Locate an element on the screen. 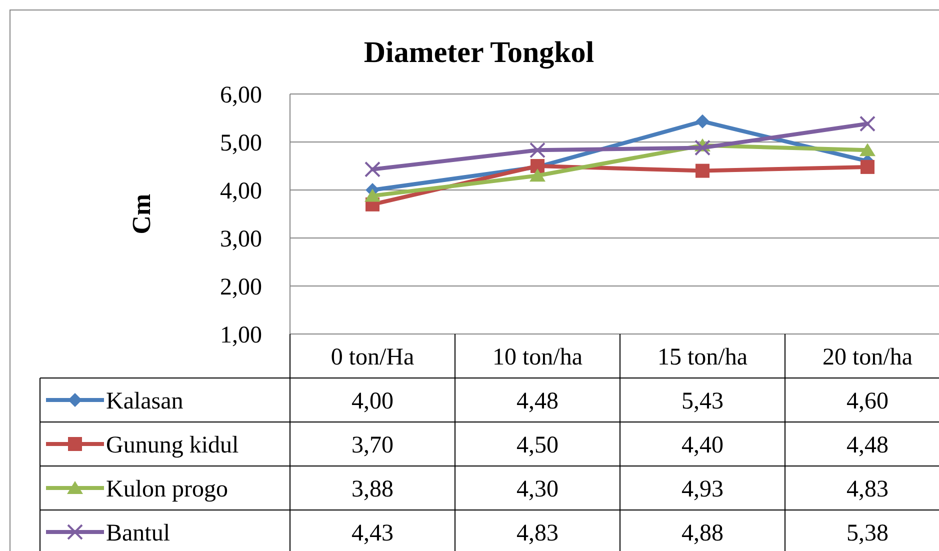 The image size is (939, 551). data-label: 4,60 is located at coordinates (867, 401).